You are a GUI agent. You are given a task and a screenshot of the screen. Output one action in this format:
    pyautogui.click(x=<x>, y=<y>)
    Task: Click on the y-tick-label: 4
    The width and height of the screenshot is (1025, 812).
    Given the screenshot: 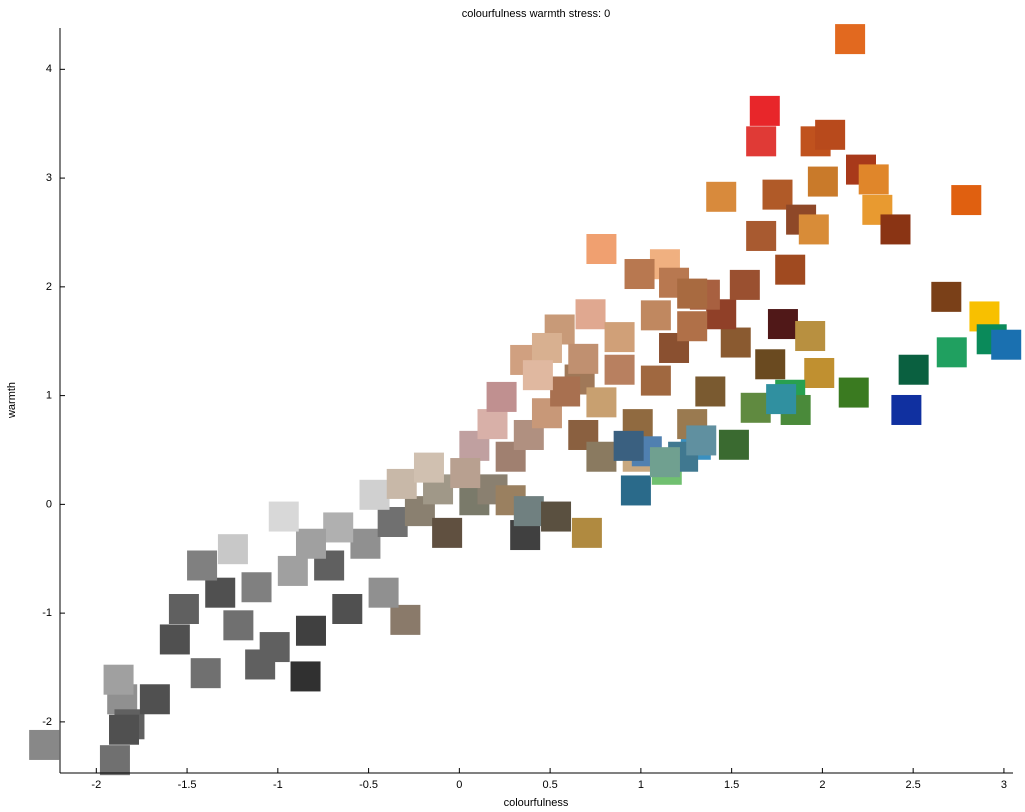 What is the action you would take?
    pyautogui.click(x=49, y=69)
    